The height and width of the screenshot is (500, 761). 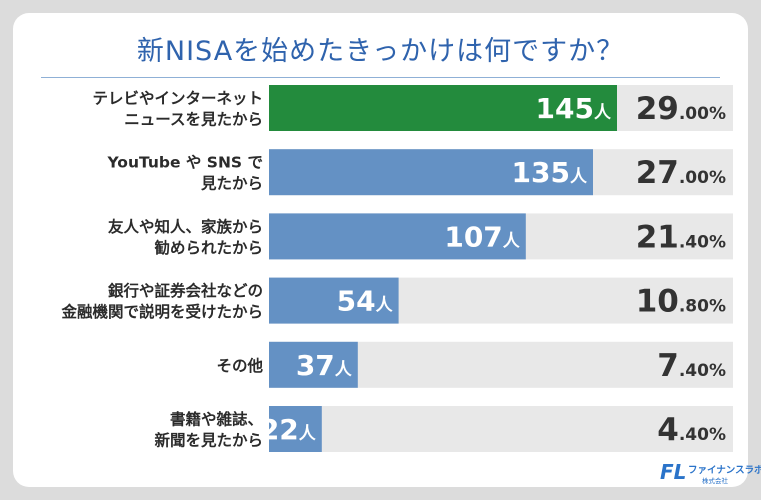 I want to click on title-divider, so click(x=380, y=77).